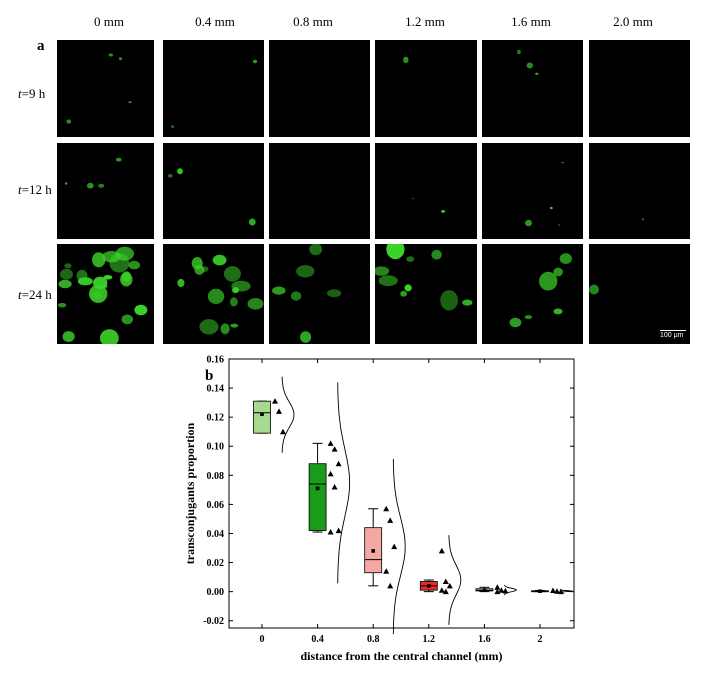 The height and width of the screenshot is (679, 714). Describe the element at coordinates (540, 639) in the screenshot. I see `x-tick-label: 2` at that location.